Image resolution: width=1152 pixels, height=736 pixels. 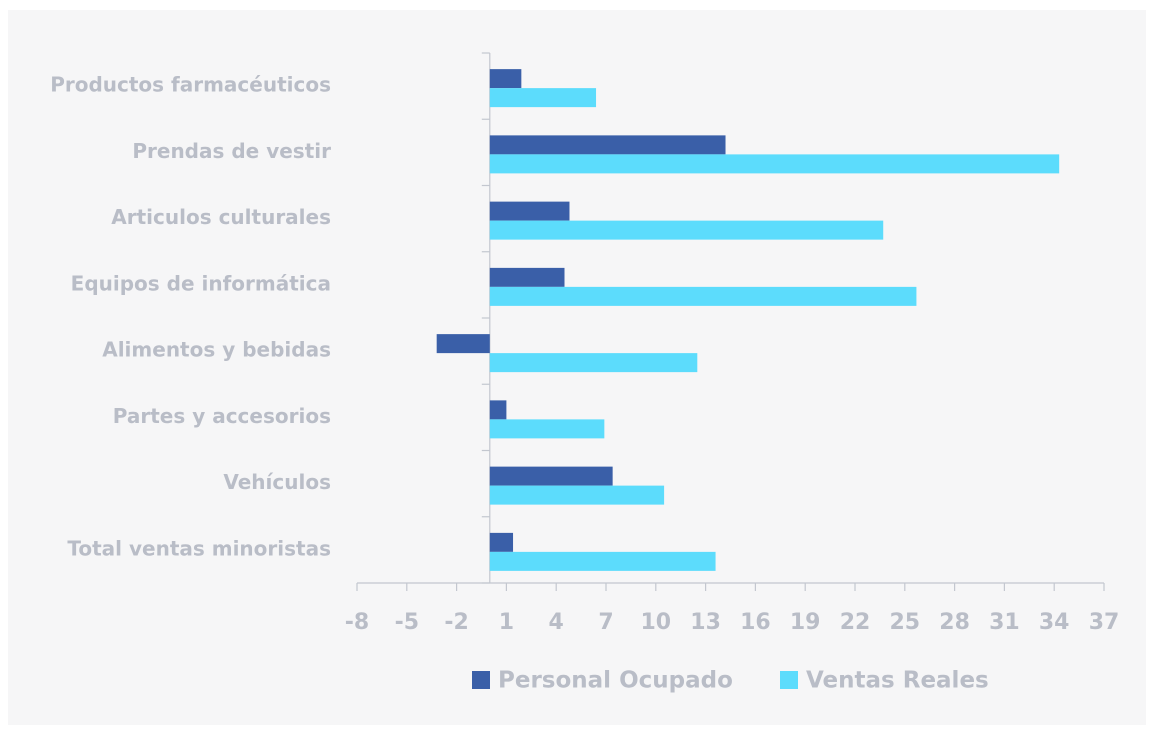 What do you see at coordinates (755, 622) in the screenshot?
I see `x-tick-label: 16` at bounding box center [755, 622].